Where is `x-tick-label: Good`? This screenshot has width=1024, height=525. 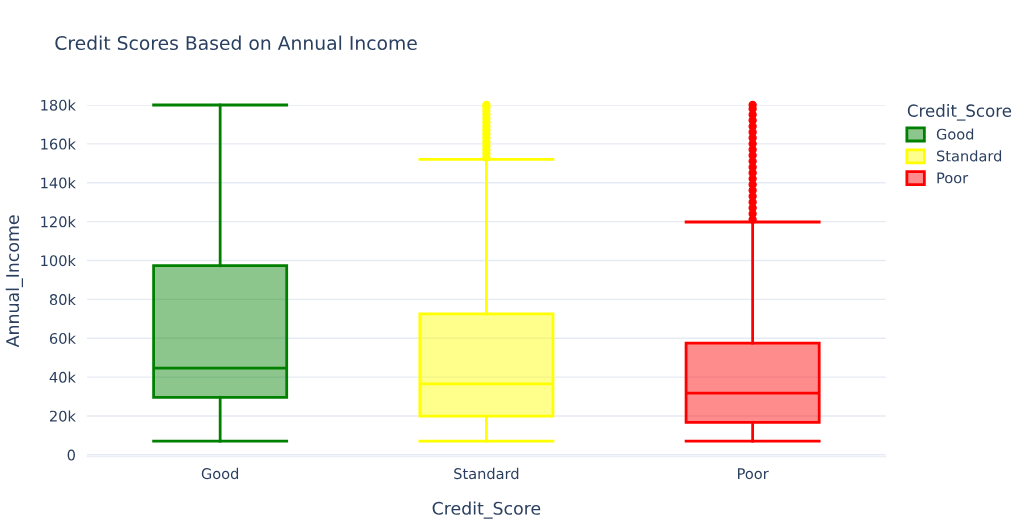 x-tick-label: Good is located at coordinates (220, 473).